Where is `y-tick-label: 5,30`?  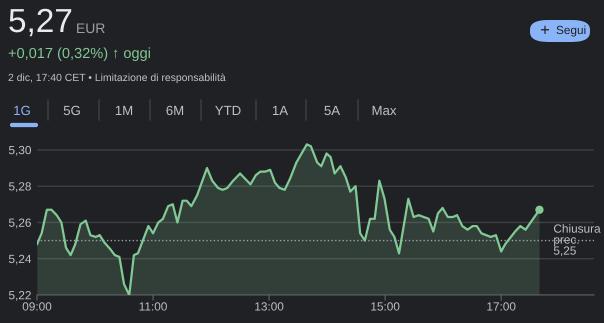 y-tick-label: 5,30 is located at coordinates (19, 151).